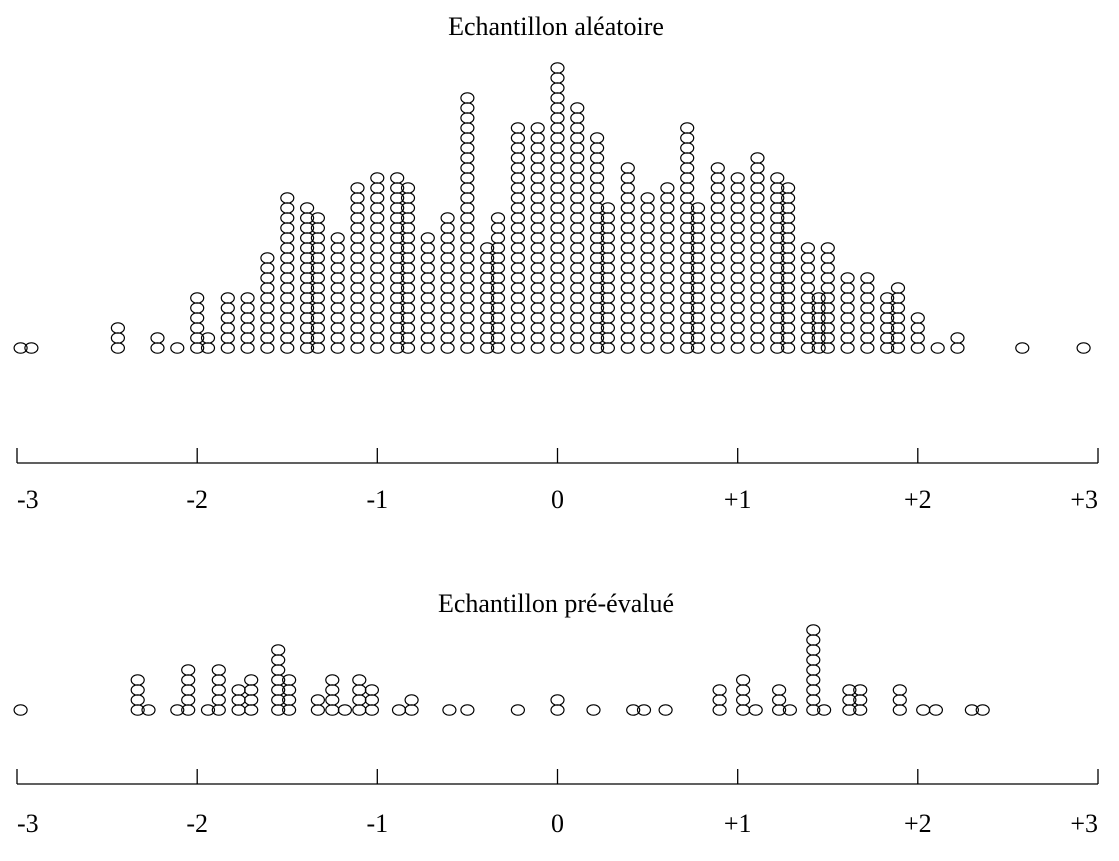 Image resolution: width=1119 pixels, height=861 pixels. Describe the element at coordinates (557, 803) in the screenshot. I see `x-axis: -3 -2 -1 0 +1 +2 +3` at that location.